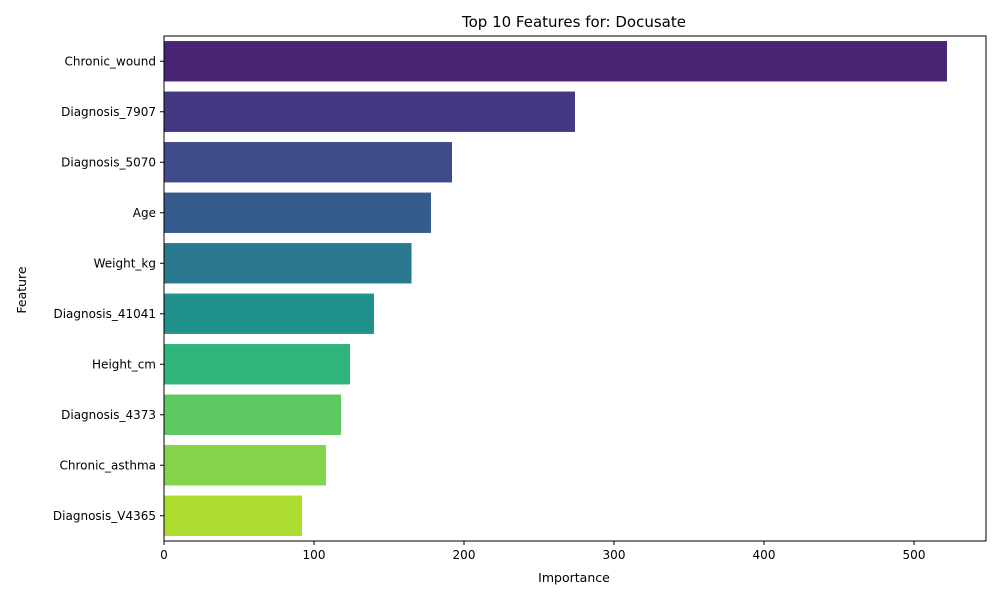 Image resolution: width=1000 pixels, height=600 pixels. What do you see at coordinates (297, 212) in the screenshot?
I see `bar-age` at bounding box center [297, 212].